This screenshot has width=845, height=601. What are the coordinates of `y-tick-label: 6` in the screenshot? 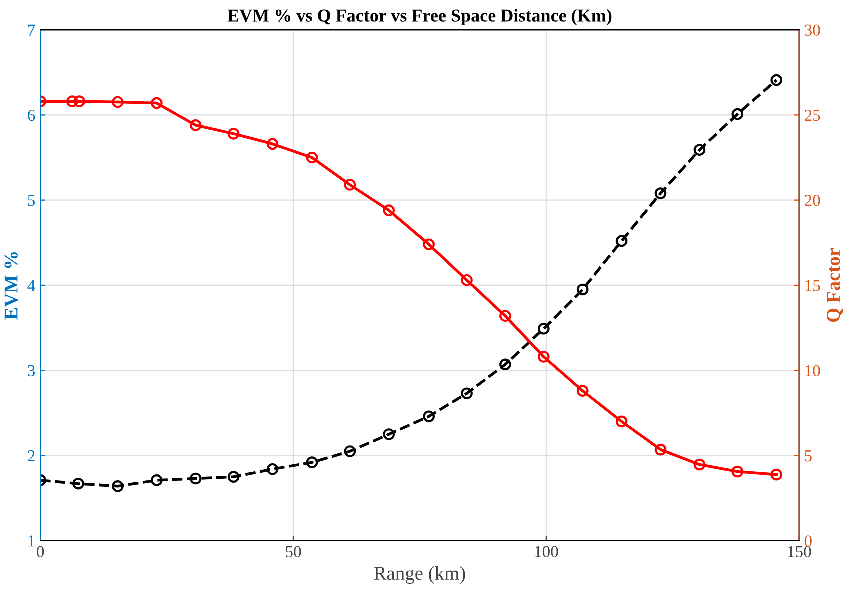 It's located at (32, 116).